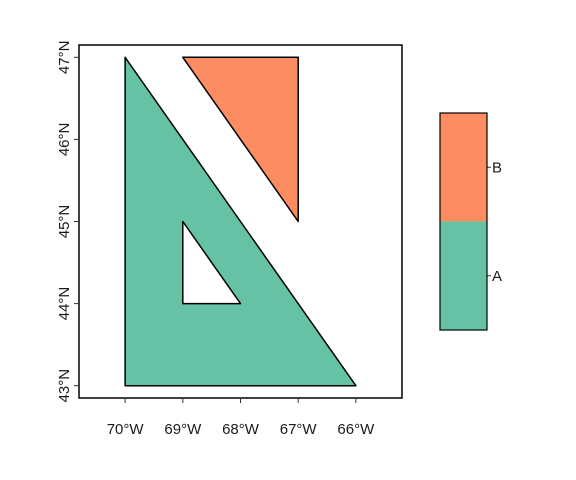 This screenshot has width=576, height=480. I want to click on x-axis: 70°W 69°W 68°W 67°W 66°W, so click(241, 418).